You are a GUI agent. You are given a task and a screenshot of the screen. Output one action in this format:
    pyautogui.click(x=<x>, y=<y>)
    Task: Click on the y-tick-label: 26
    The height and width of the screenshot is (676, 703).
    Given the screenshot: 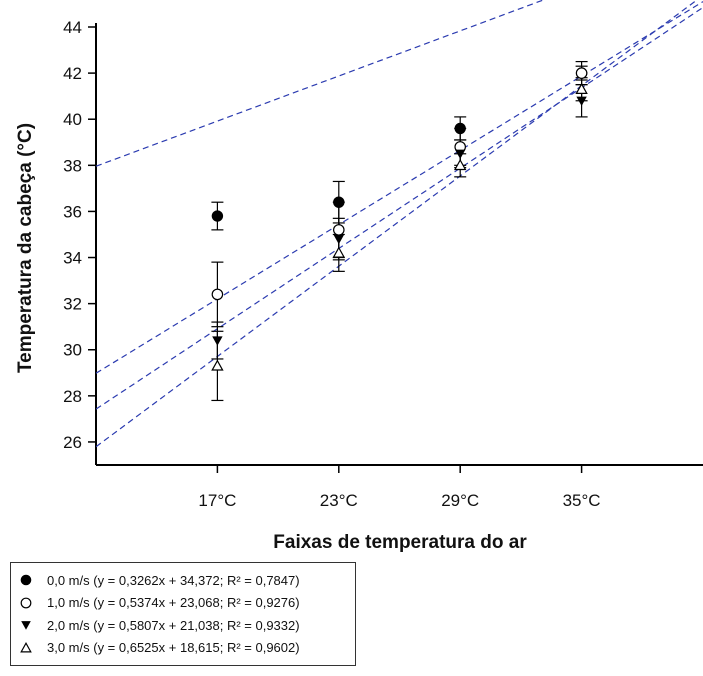 What is the action you would take?
    pyautogui.click(x=72, y=442)
    